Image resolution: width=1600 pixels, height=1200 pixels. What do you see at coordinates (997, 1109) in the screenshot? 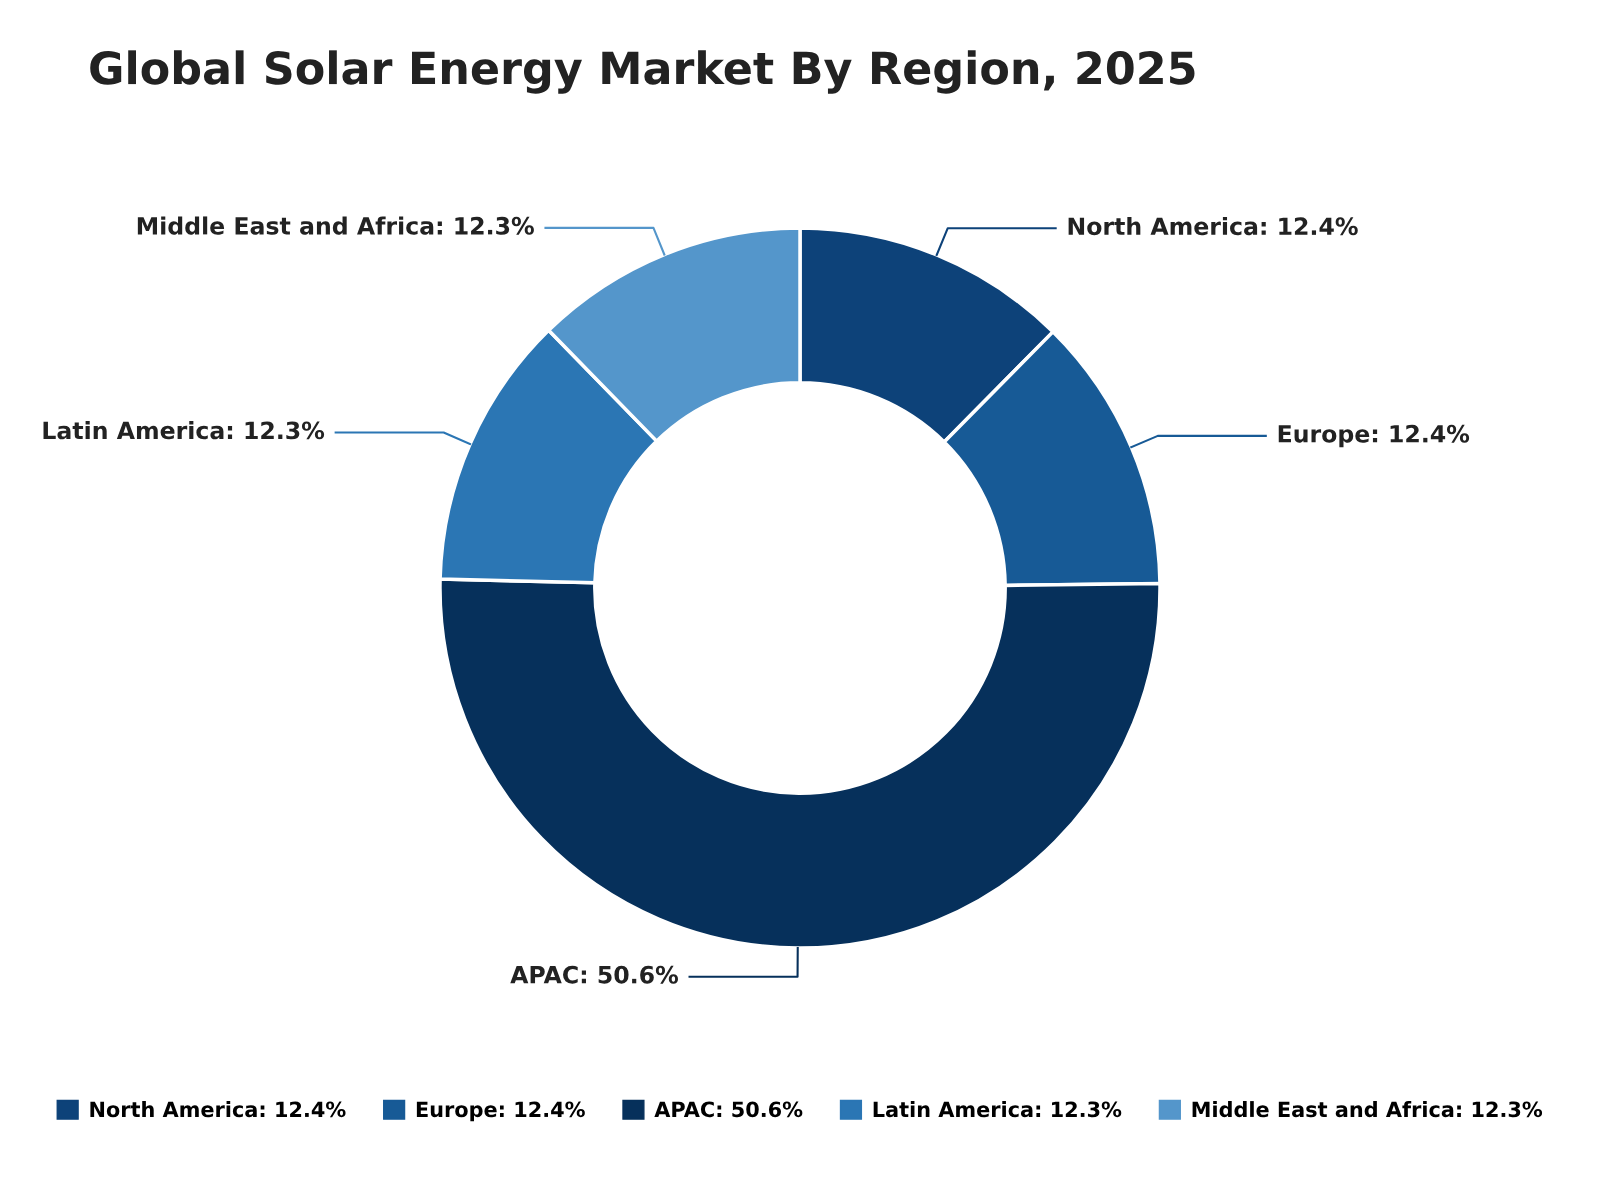
I see `legend-label: Latin America: 12.3%` at bounding box center [997, 1109].